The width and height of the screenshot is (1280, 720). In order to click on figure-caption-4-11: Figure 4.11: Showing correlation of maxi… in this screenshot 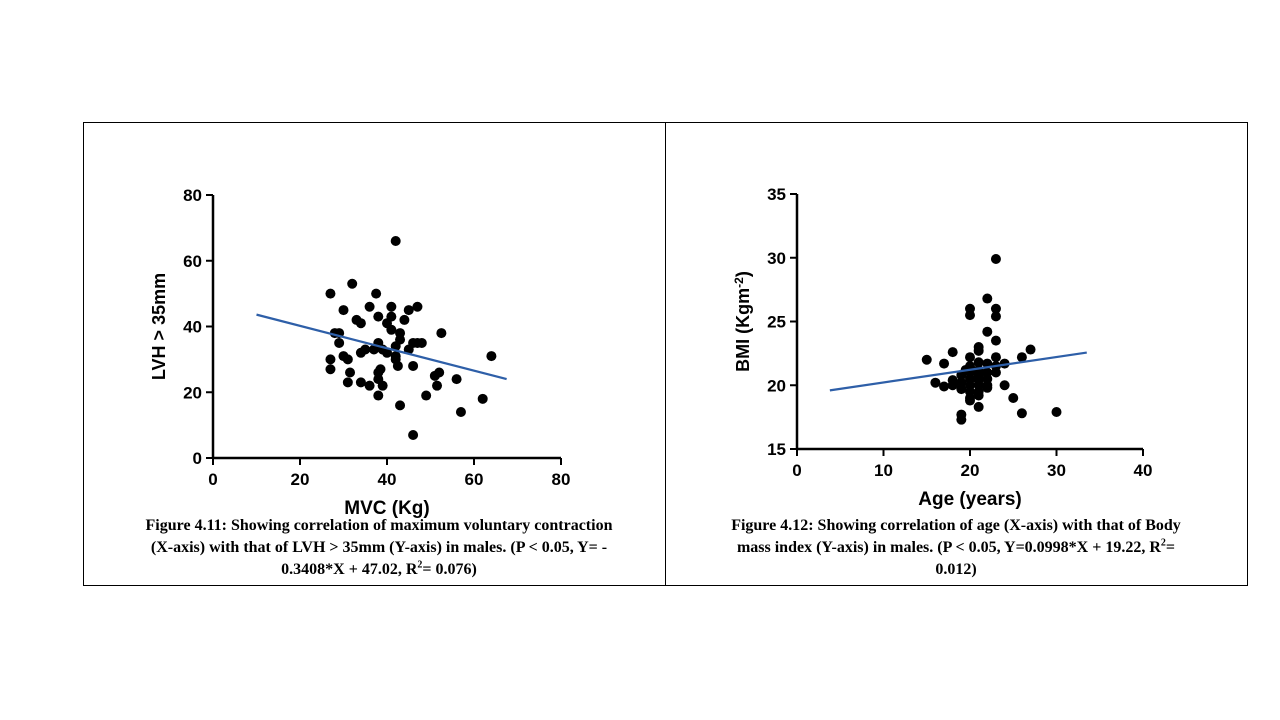, I will do `click(379, 548)`.